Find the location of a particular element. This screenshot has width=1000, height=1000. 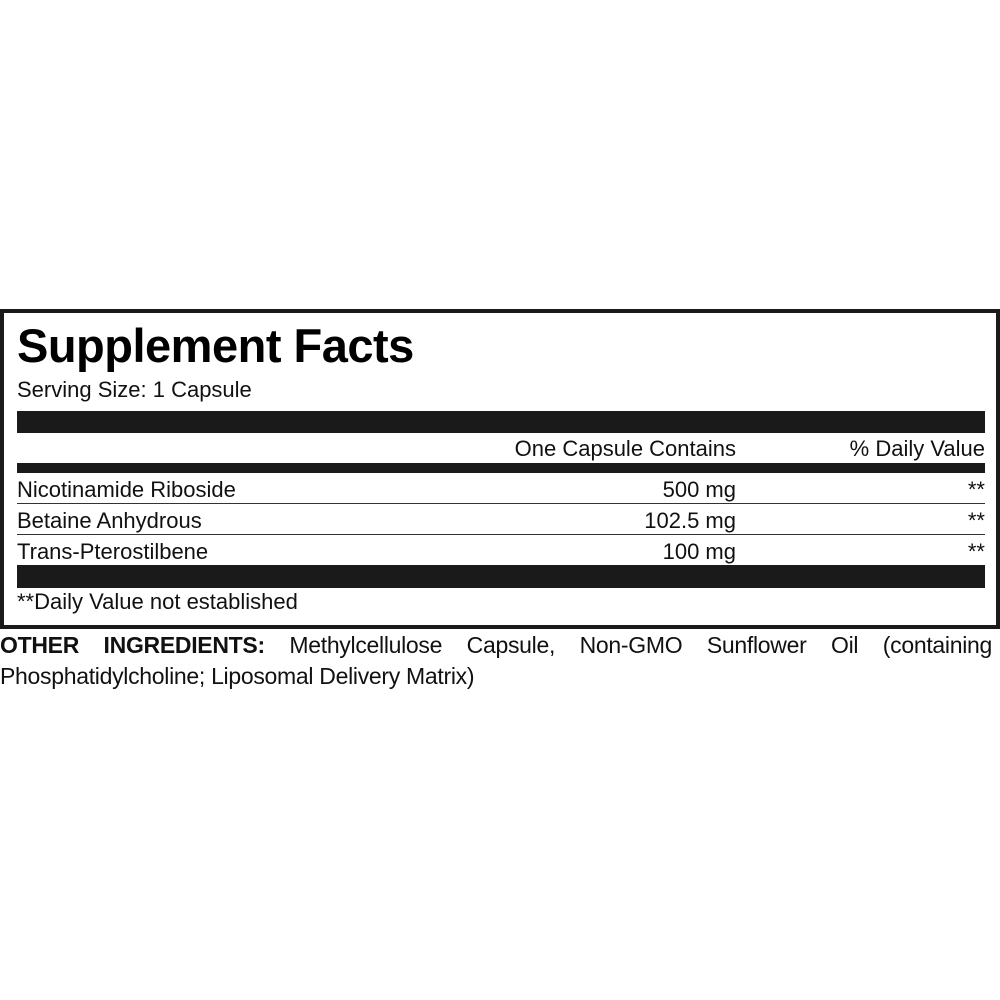

panel-title: Supplement Facts is located at coordinates (215, 345).